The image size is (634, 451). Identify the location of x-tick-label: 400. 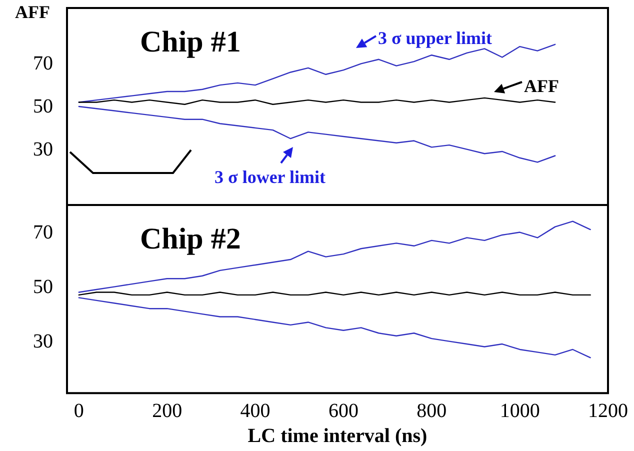
(255, 411).